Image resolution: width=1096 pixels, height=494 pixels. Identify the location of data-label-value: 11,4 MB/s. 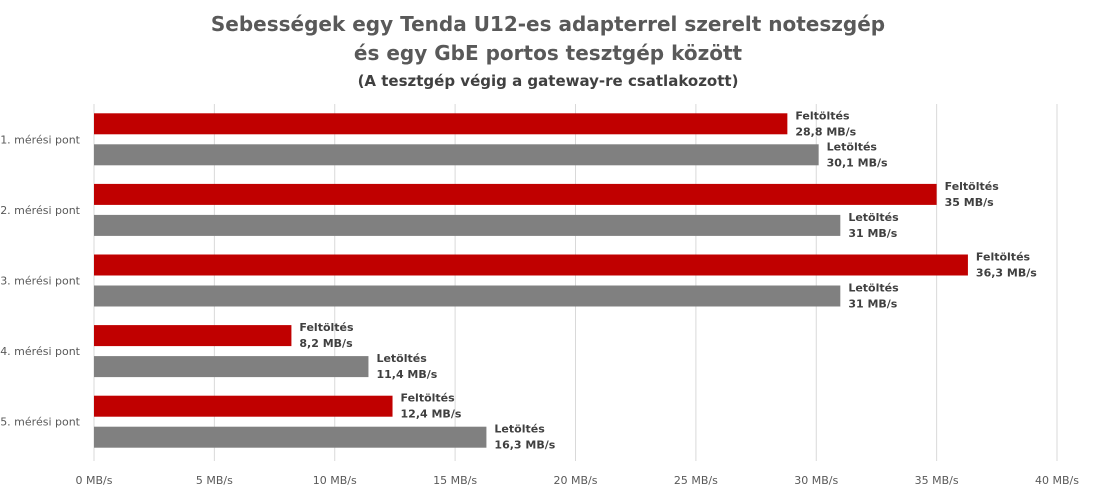
(406, 374).